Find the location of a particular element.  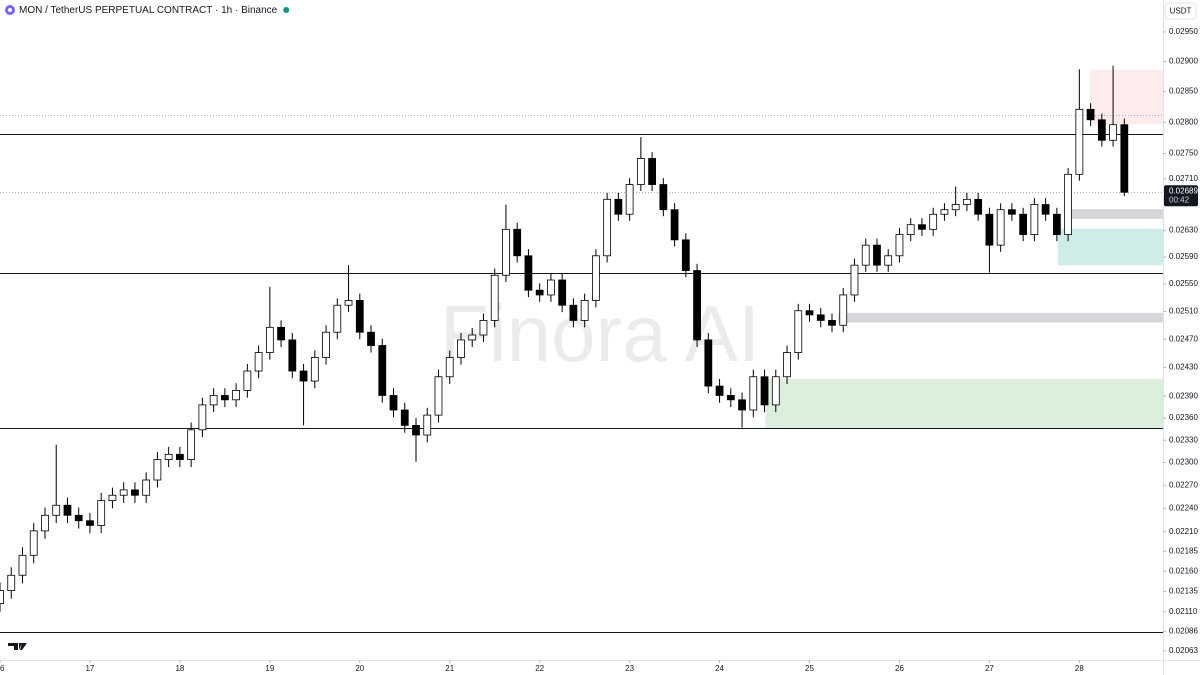

currency-button is located at coordinates (1180, 11).